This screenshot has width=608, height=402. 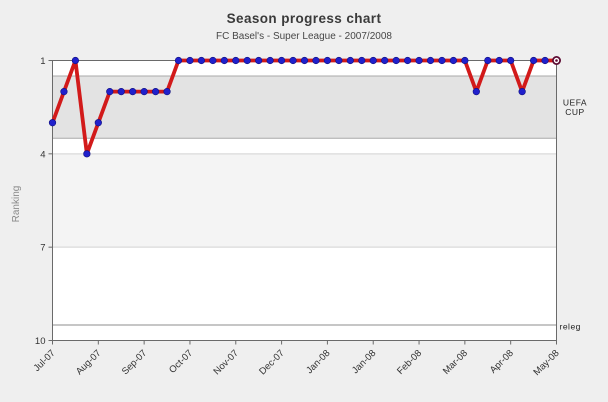 I want to click on y-tick-label: 4, so click(x=42, y=154).